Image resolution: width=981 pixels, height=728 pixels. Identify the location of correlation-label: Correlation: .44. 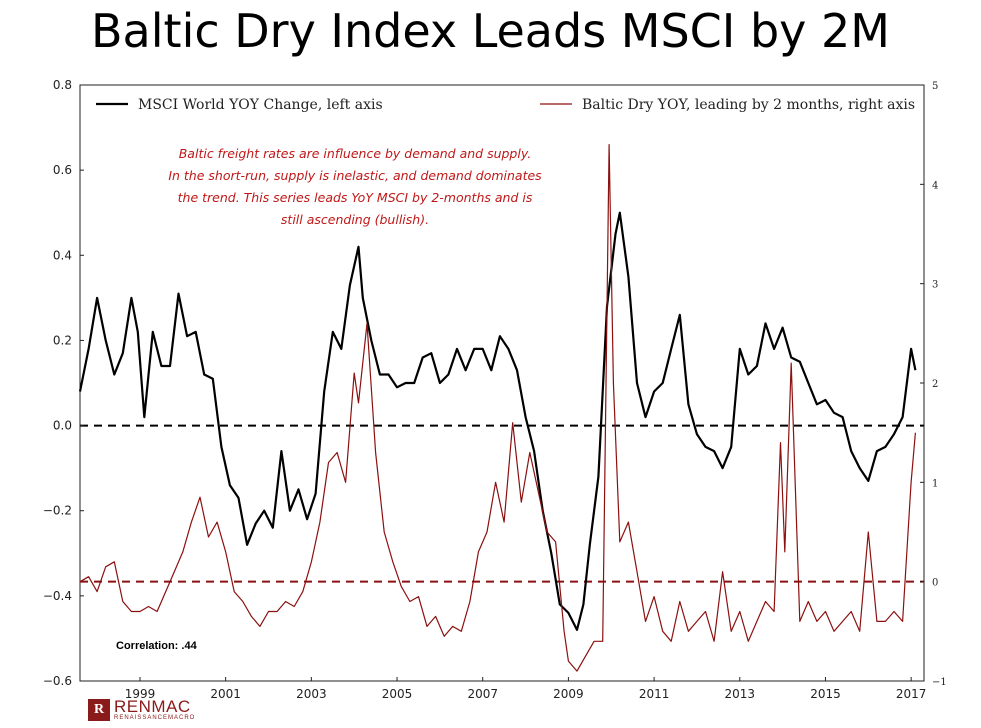
(157, 646).